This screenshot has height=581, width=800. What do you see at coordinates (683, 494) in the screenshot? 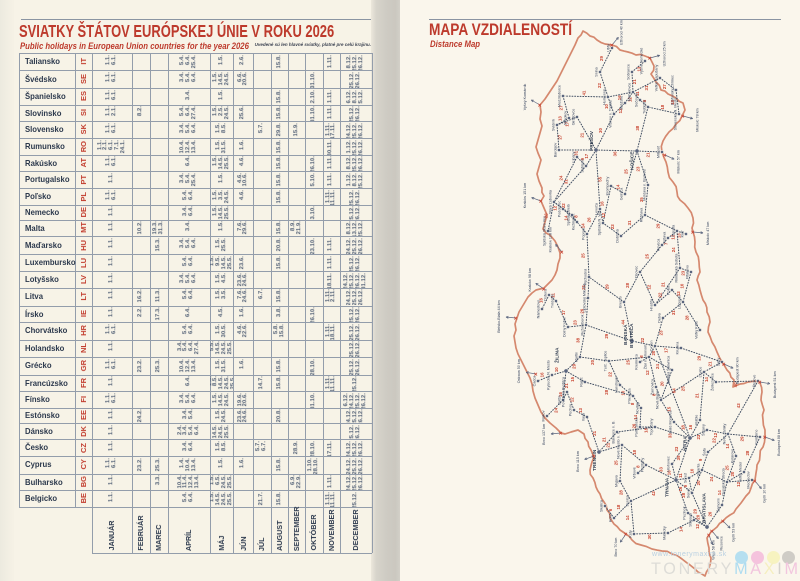
I see `svg-text: 28` at bounding box center [683, 494].